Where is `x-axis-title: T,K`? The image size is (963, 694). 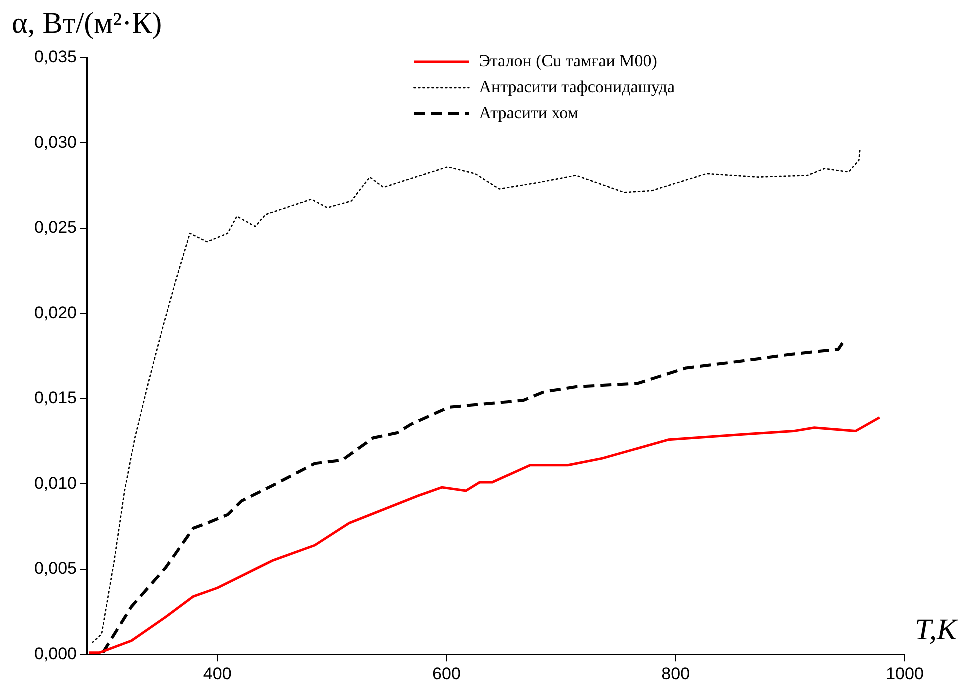
x-axis-title: T,K is located at coordinates (937, 629).